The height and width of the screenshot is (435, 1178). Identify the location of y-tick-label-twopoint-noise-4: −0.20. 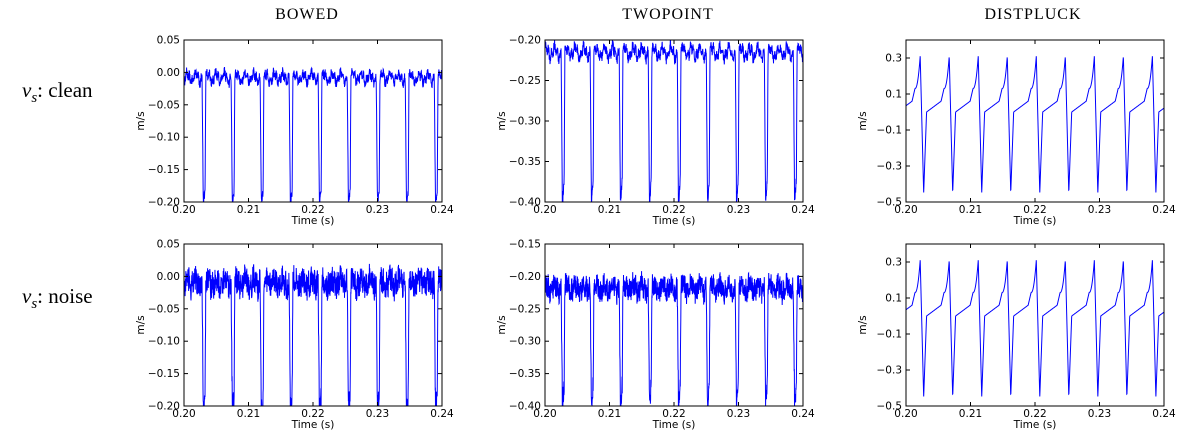
(525, 277).